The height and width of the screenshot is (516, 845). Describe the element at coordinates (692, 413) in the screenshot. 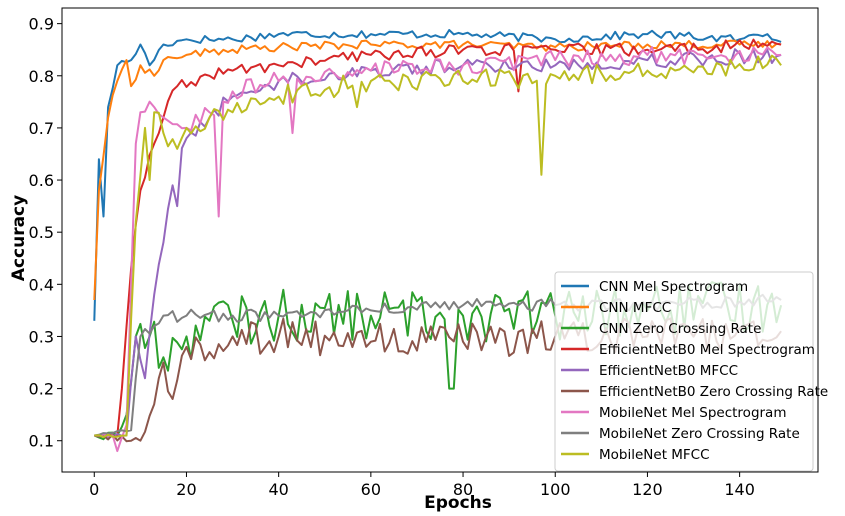

I see `legend-entry: MobileNet Mel Spectrogram` at that location.